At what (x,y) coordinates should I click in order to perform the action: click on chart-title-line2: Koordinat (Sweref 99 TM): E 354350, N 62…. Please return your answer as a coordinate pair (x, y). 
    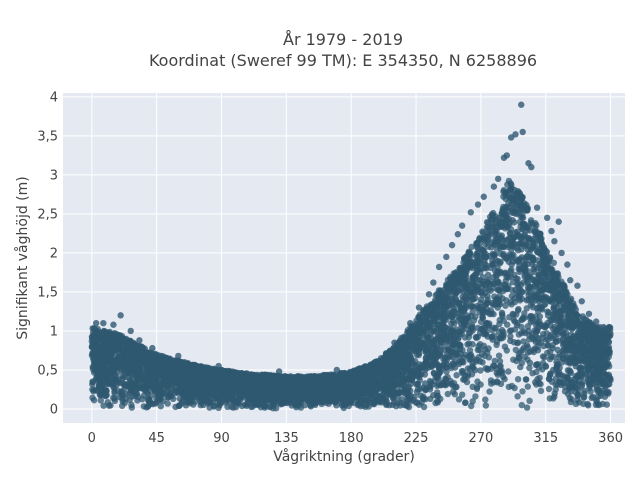
    Looking at the image, I should click on (343, 60).